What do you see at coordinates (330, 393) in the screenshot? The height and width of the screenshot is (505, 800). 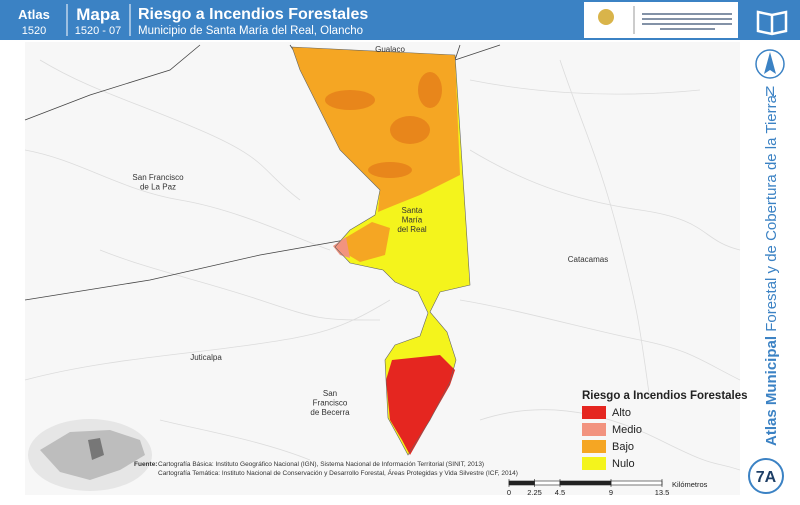 I see `place-line: San` at bounding box center [330, 393].